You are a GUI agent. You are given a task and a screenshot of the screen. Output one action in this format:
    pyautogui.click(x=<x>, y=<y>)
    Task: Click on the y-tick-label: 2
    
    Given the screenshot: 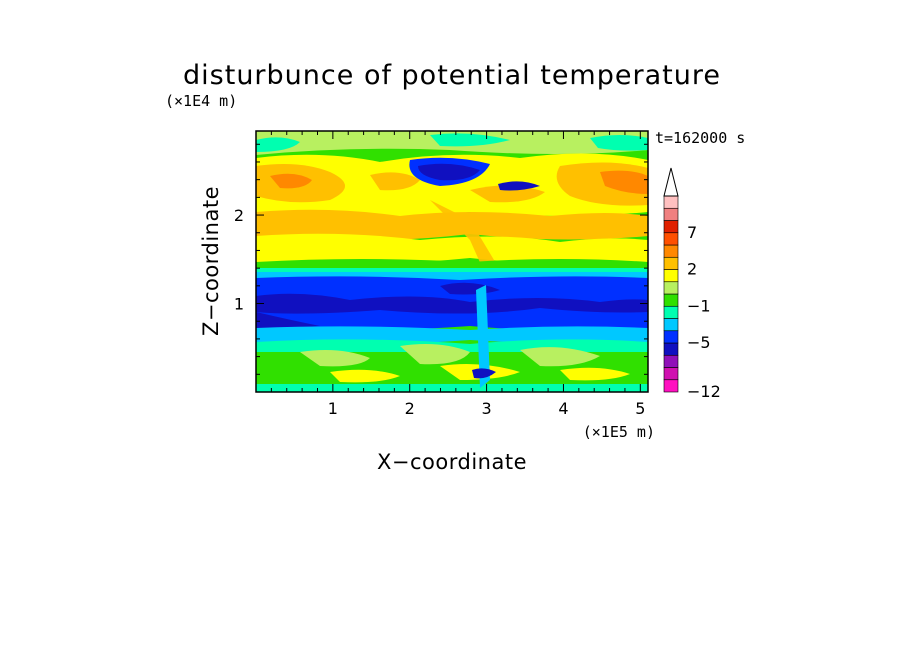 What is the action you would take?
    pyautogui.click(x=239, y=215)
    